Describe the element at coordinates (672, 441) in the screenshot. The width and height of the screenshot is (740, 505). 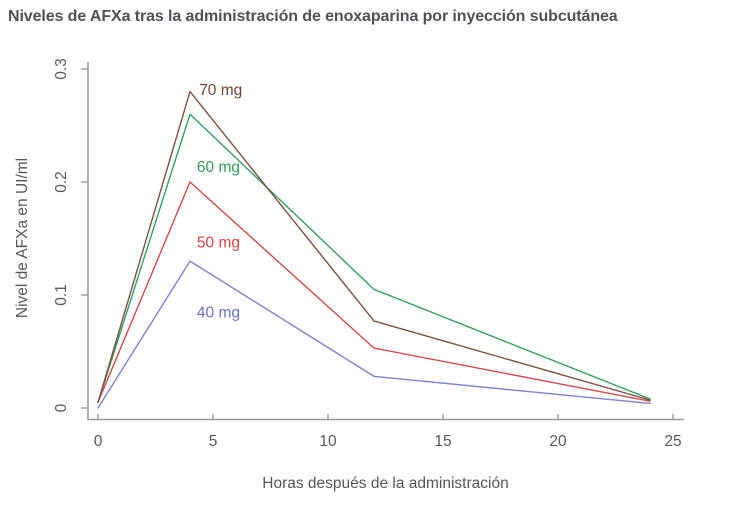
I see `x-tick-label: 25` at that location.